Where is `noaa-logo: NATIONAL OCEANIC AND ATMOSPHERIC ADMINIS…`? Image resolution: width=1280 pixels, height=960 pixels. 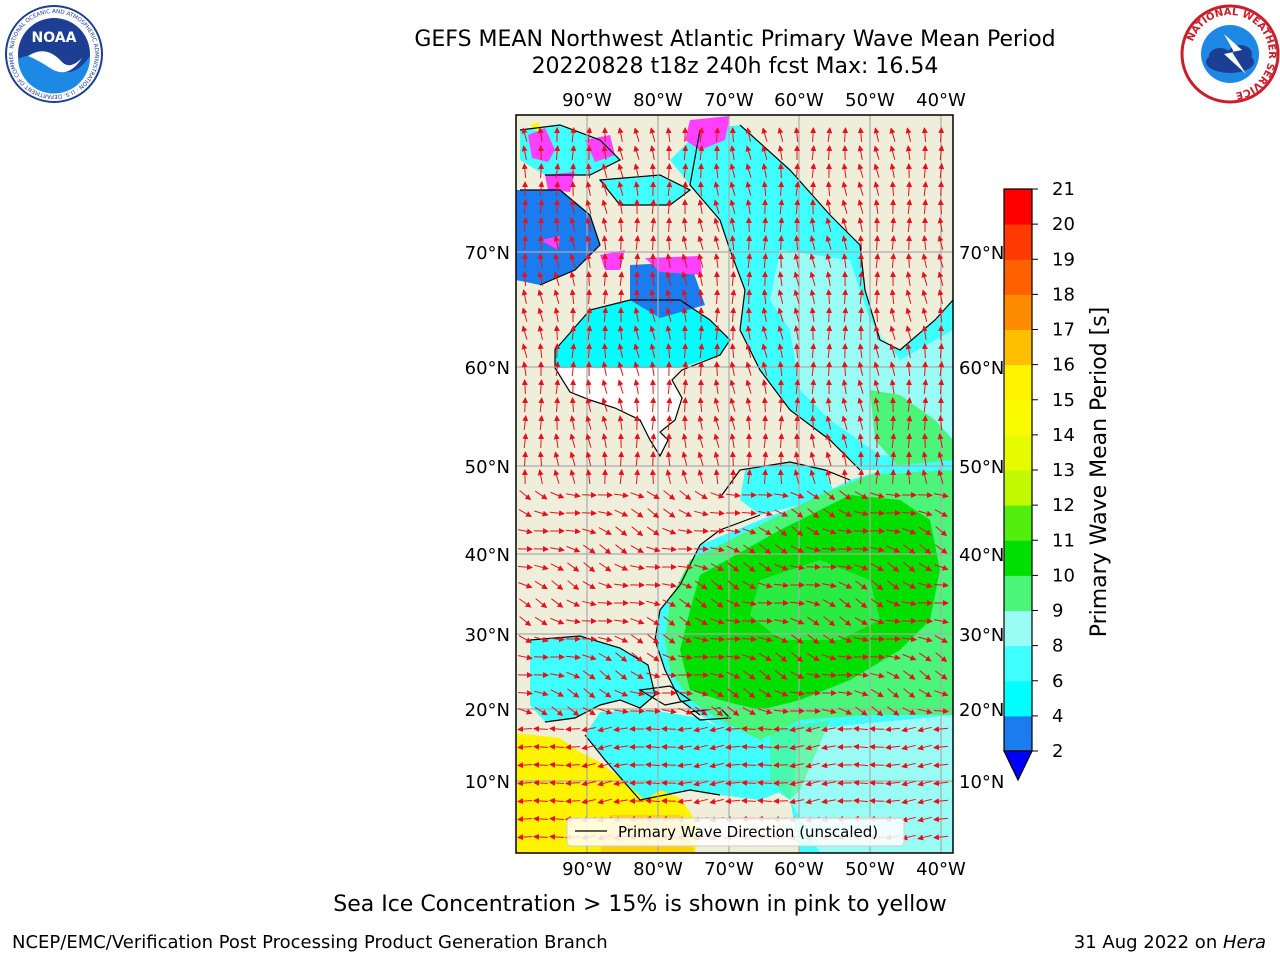 noaa-logo: NATIONAL OCEANIC AND ATMOSPHERIC ADMINIS… is located at coordinates (53, 53).